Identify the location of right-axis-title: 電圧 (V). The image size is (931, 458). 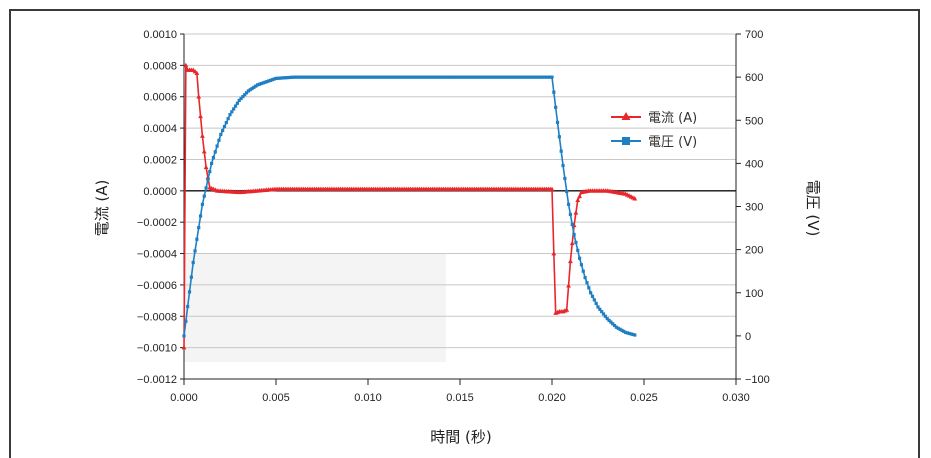
(813, 208).